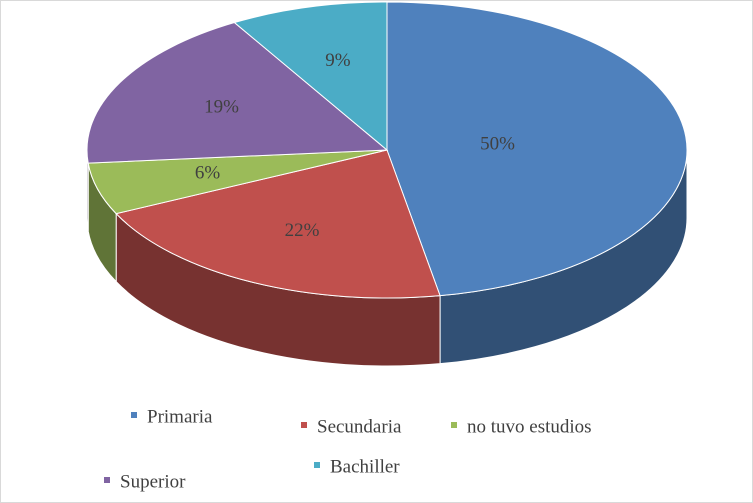 The height and width of the screenshot is (503, 753). I want to click on legend-label: Bachiller, so click(365, 466).